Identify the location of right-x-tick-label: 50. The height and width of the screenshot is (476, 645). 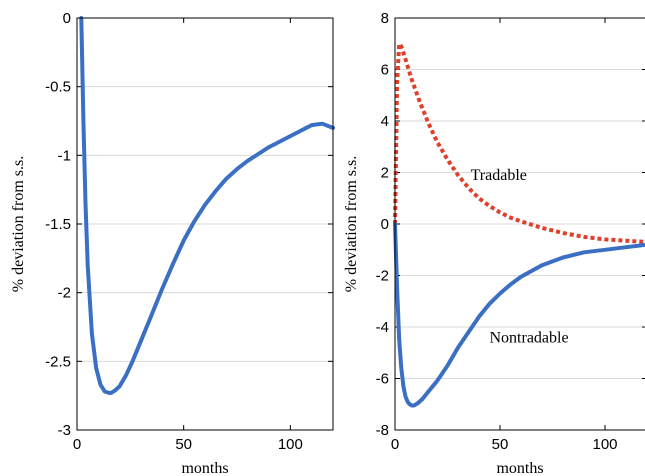
(500, 444).